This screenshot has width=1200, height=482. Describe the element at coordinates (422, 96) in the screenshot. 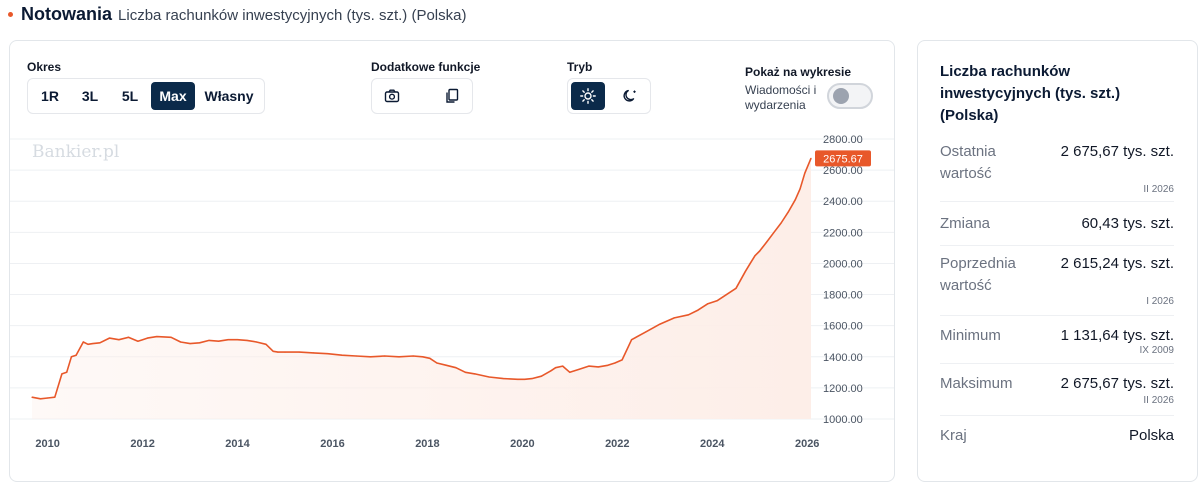

I see `extra-functions-group` at that location.